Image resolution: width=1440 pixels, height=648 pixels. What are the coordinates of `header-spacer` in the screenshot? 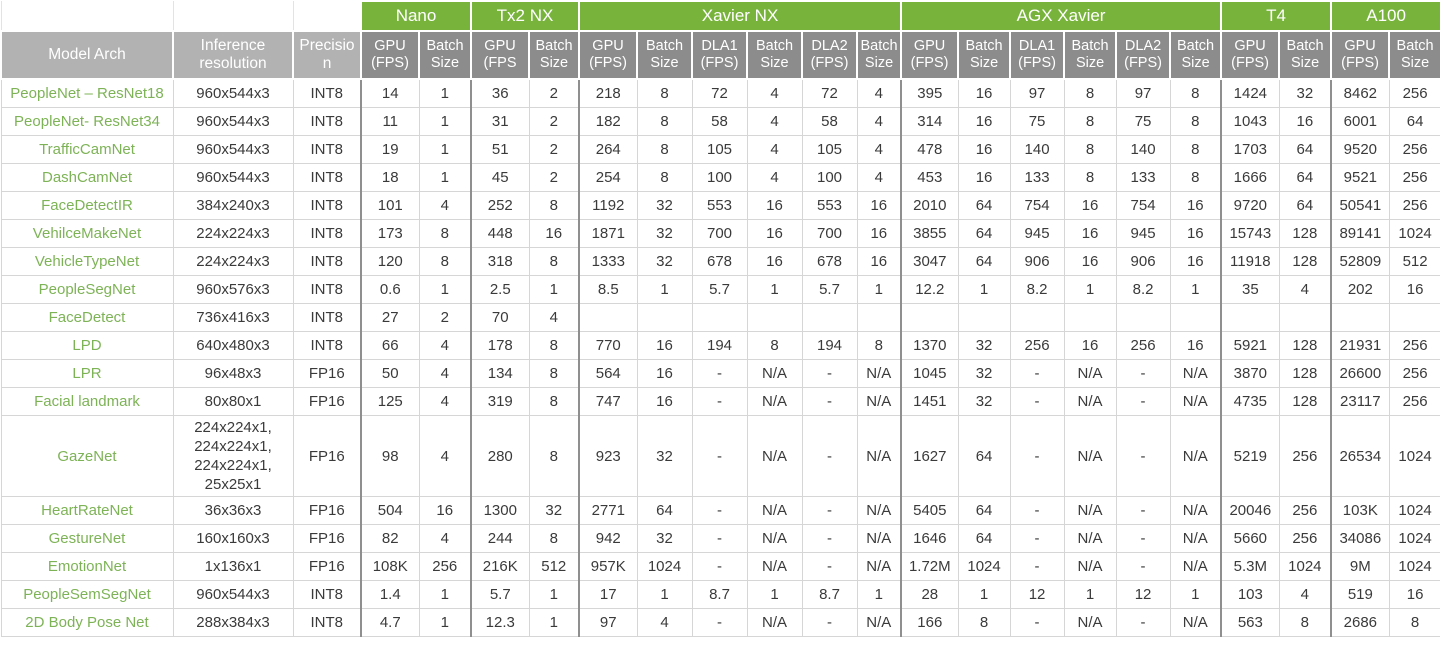 It's located at (327, 16).